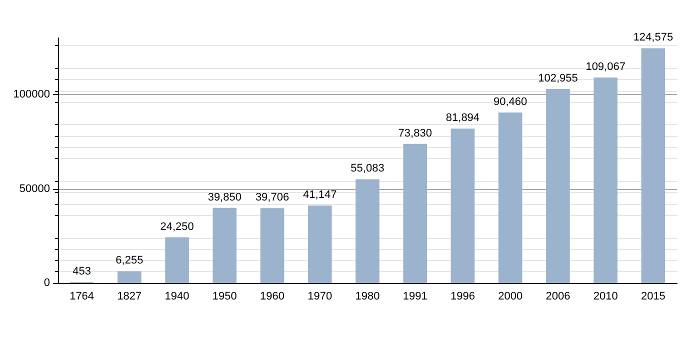  I want to click on x-tick-label: 1827, so click(129, 296).